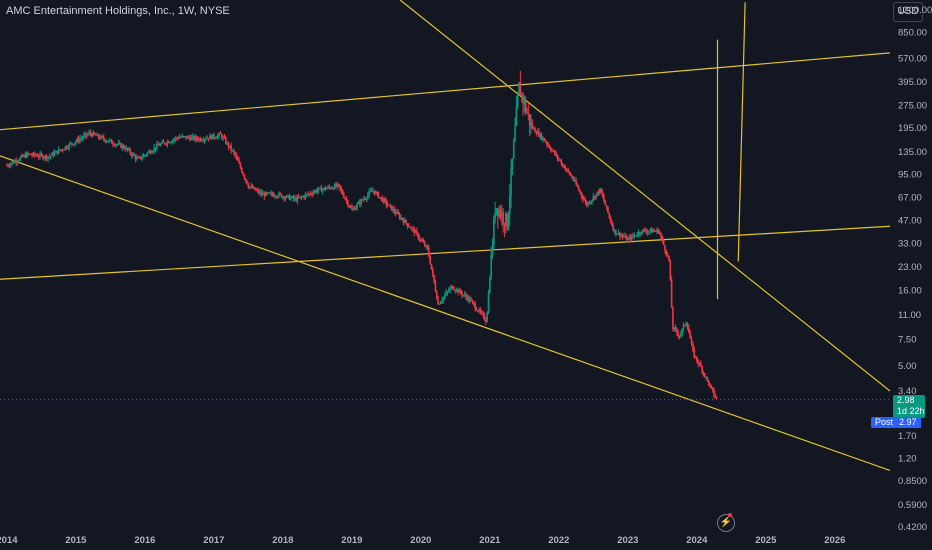 The image size is (932, 550). What do you see at coordinates (909, 422) in the screenshot?
I see `post-price: 2.97` at bounding box center [909, 422].